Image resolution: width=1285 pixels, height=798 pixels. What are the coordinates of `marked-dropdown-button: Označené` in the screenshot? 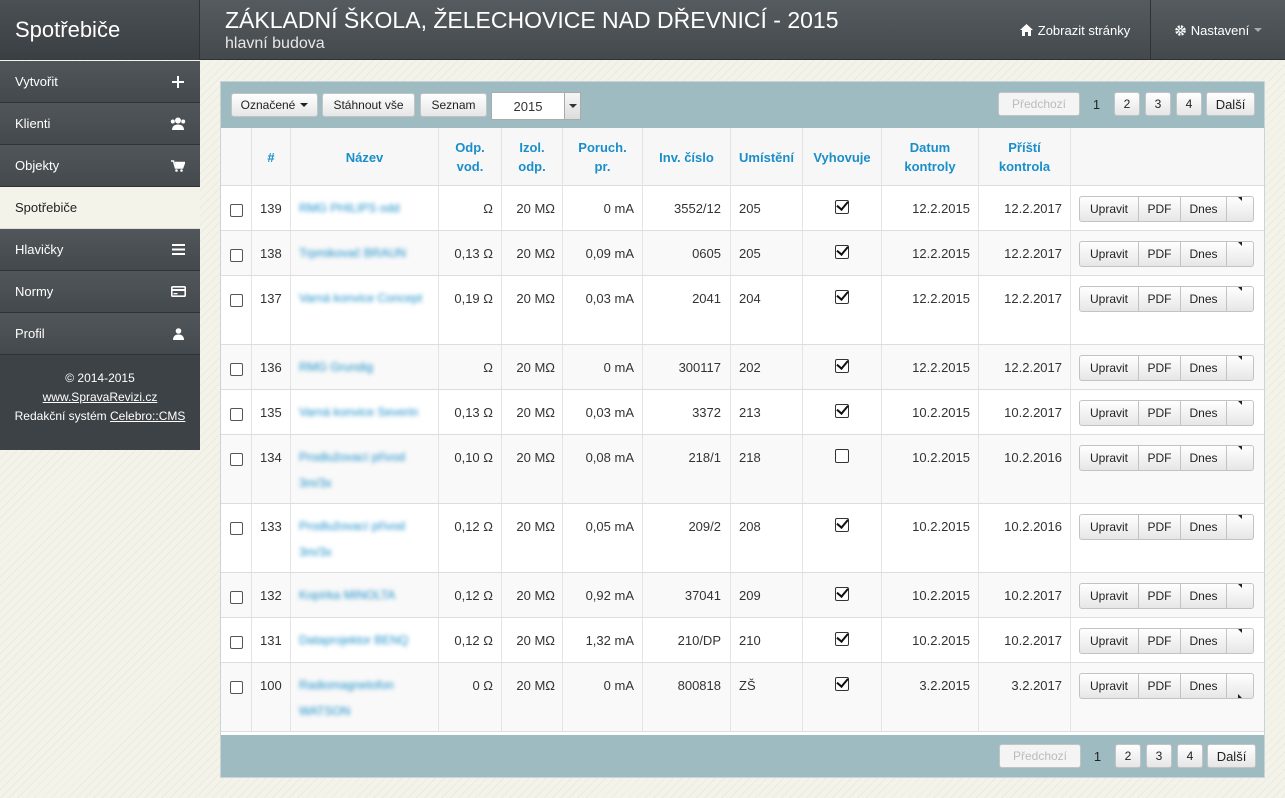 It's located at (274, 105).